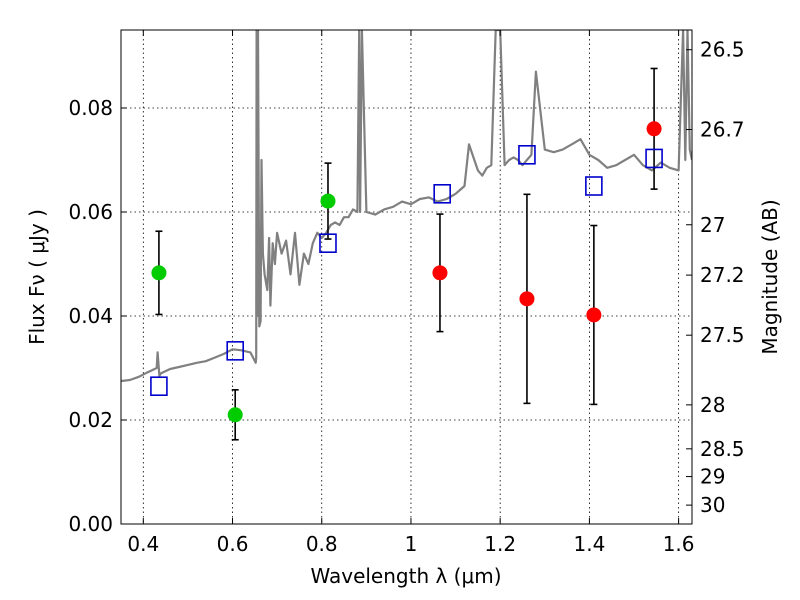  I want to click on y-tick-label: 0.08, so click(90, 108).